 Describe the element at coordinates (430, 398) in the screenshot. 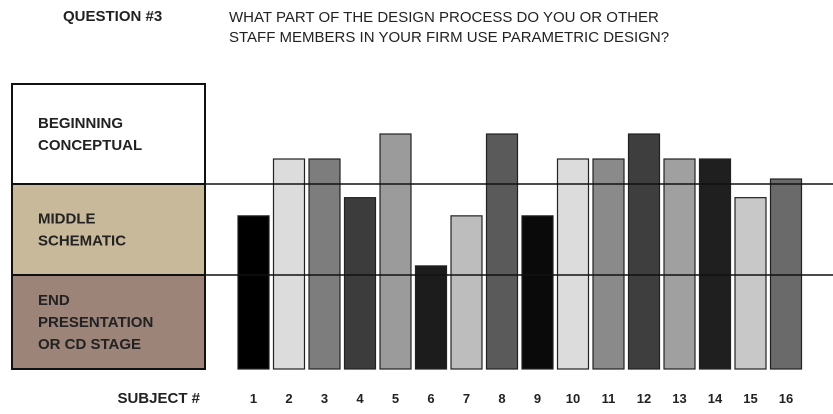

I see `x-tick-6: 6` at that location.